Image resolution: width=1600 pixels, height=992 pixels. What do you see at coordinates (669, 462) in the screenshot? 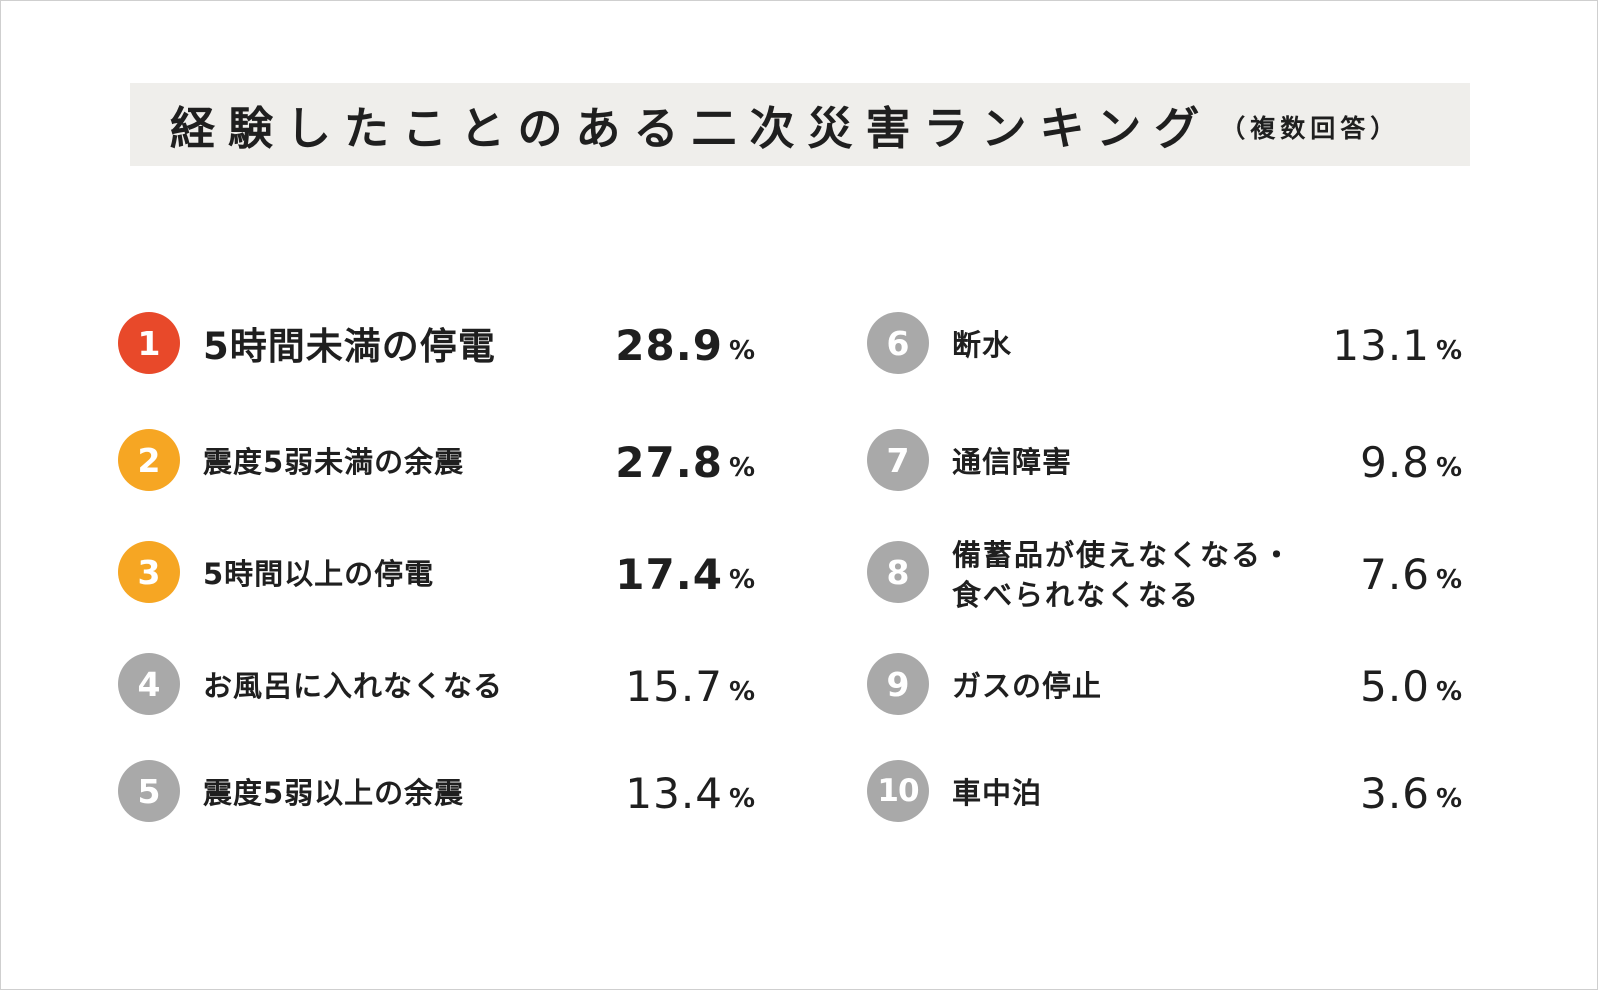
I see `rank-value-number: 27.8` at bounding box center [669, 462].